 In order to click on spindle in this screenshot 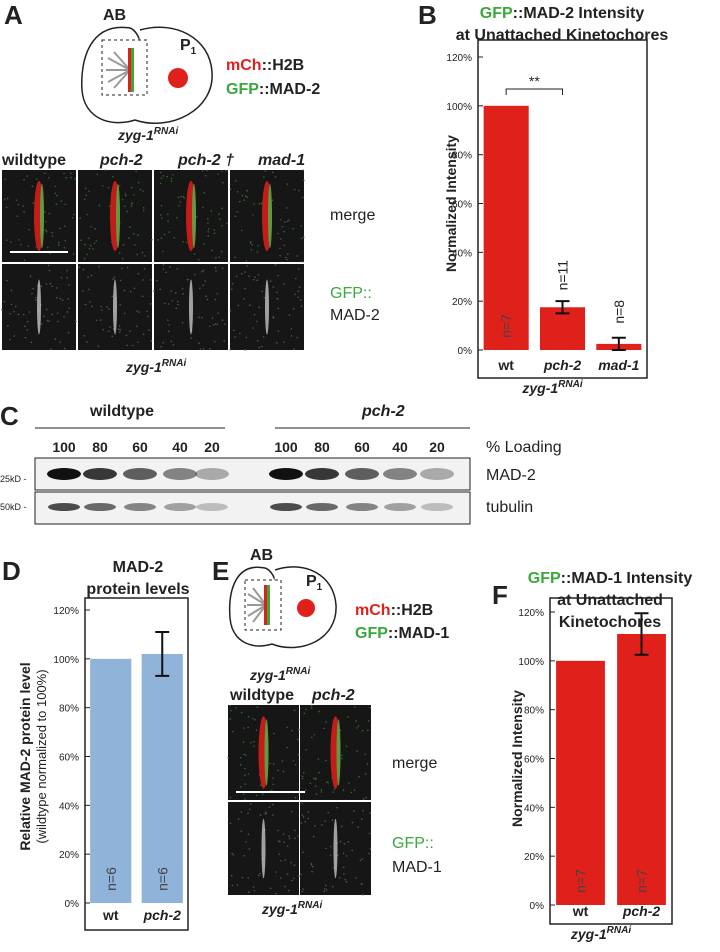, I will do `click(257, 605)`.